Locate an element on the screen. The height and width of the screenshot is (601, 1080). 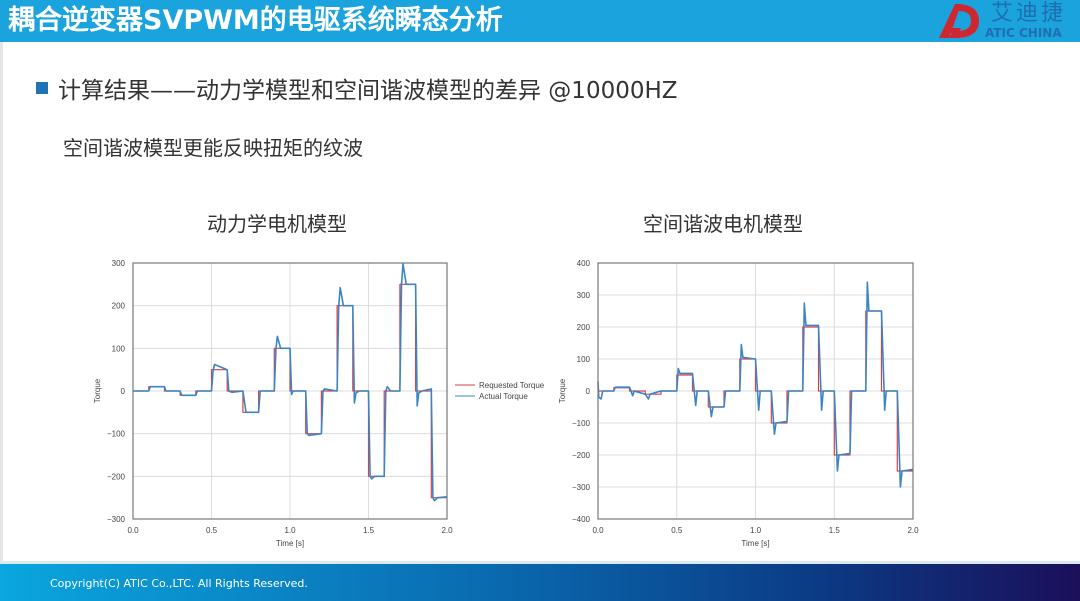
left-rule is located at coordinates (1, 302).